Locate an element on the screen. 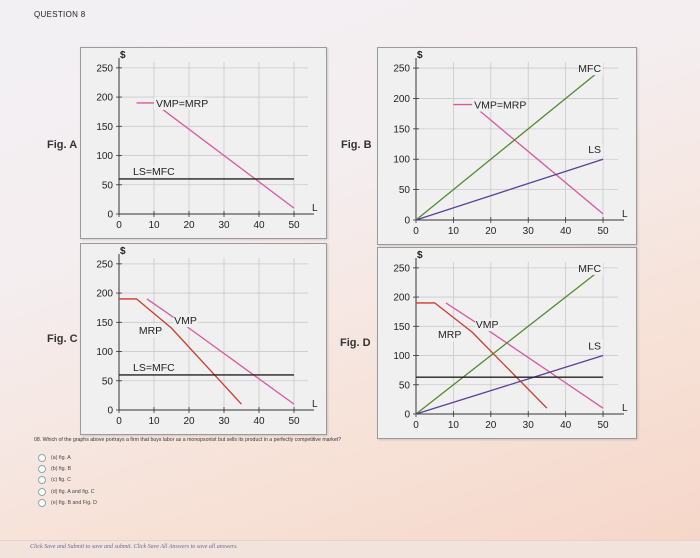 The width and height of the screenshot is (700, 558). chart-fig-d: 0 10 20 30 40 50 0 50 100 150 200 250 $ L MRP VMP MFC LS is located at coordinates (507, 343).